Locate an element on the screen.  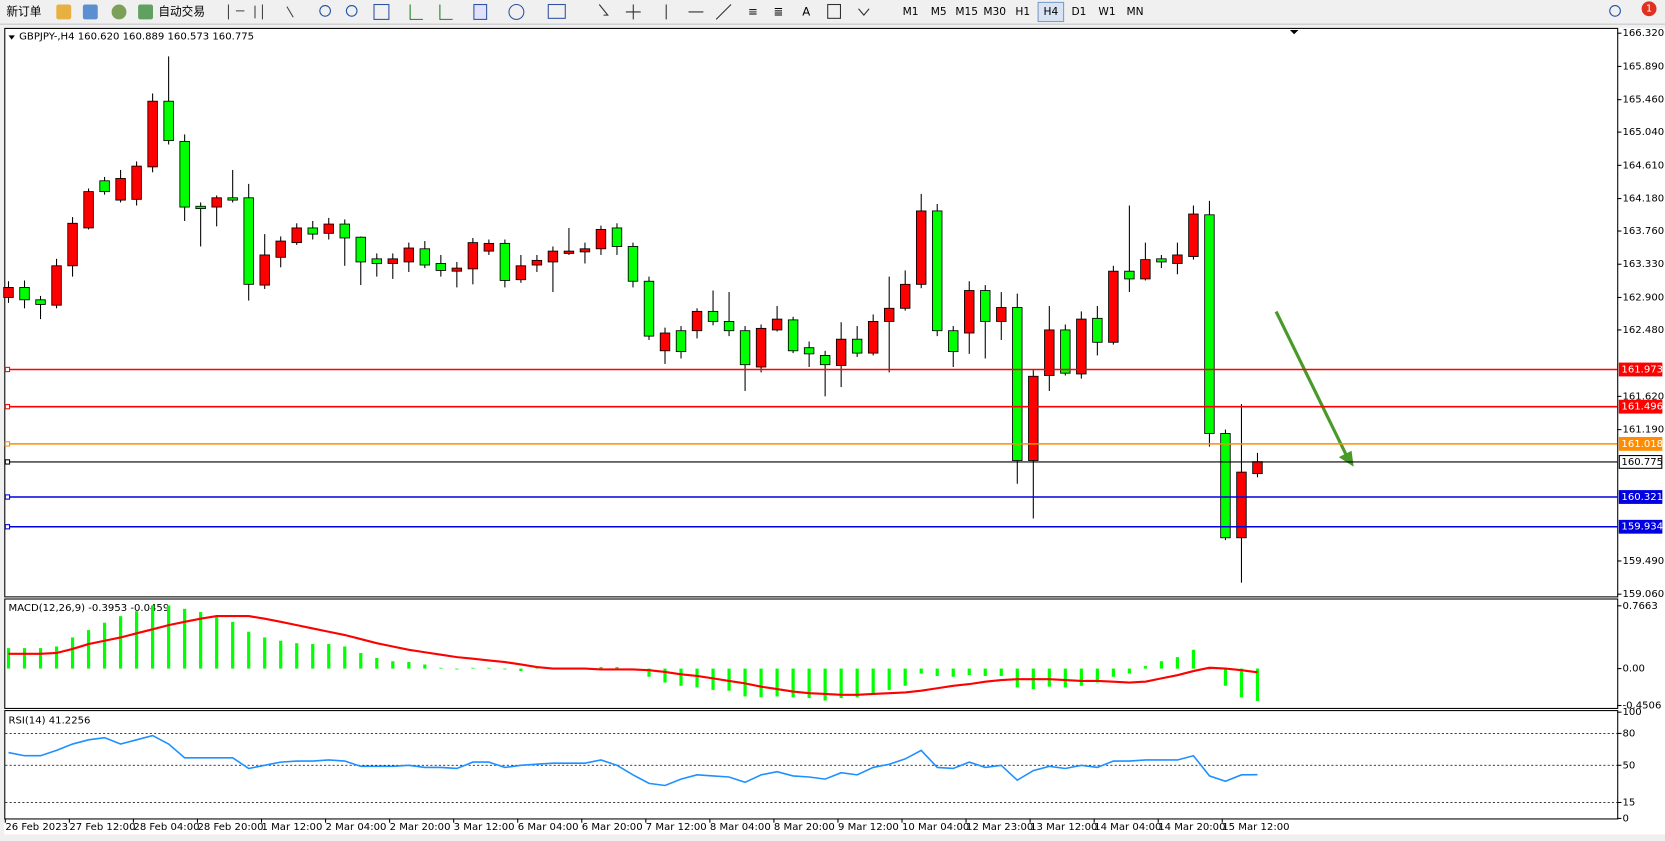
price-label: 161.496 is located at coordinates (1642, 407).